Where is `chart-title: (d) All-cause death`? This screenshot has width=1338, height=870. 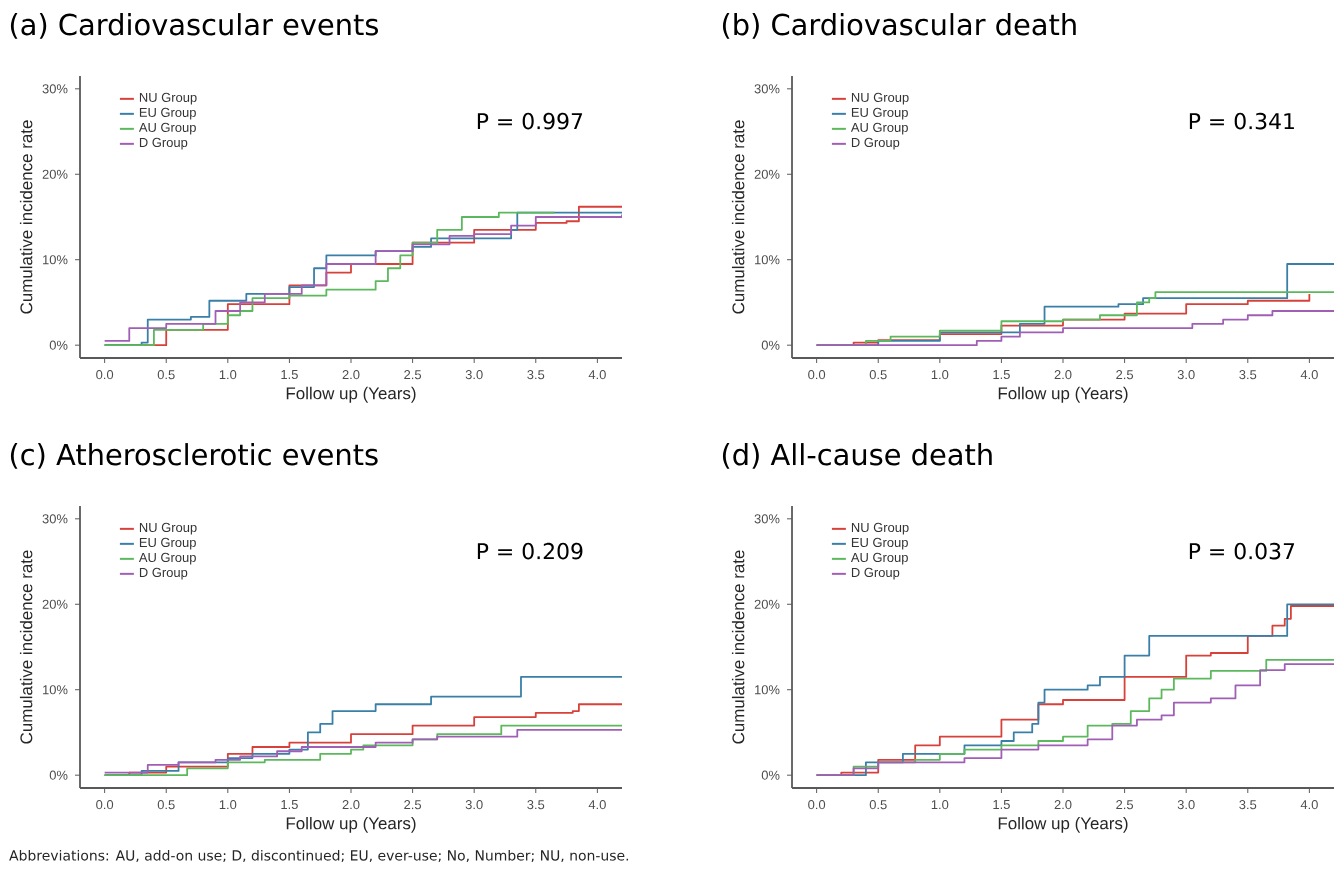
chart-title: (d) All-cause death is located at coordinates (857, 456).